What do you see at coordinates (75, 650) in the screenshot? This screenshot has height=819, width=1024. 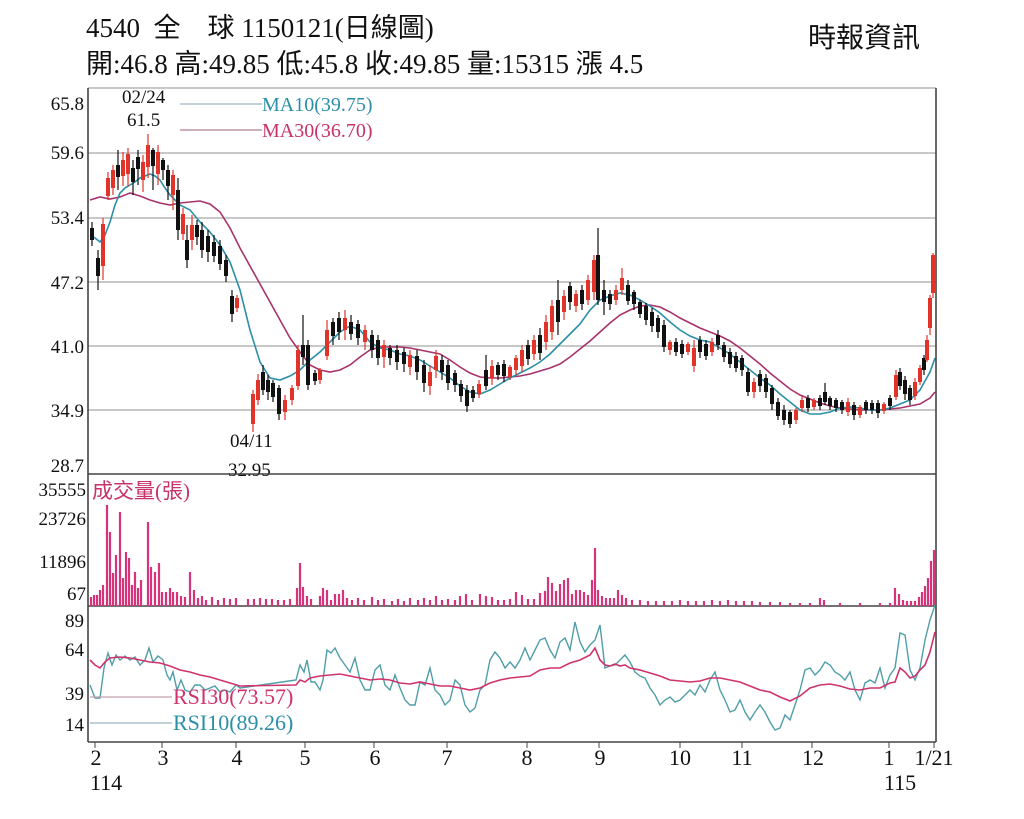 I see `y-tick: 64` at bounding box center [75, 650].